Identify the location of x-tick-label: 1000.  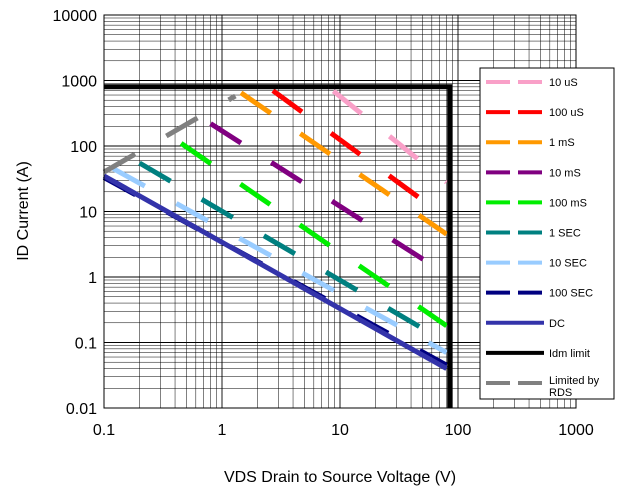
(576, 430).